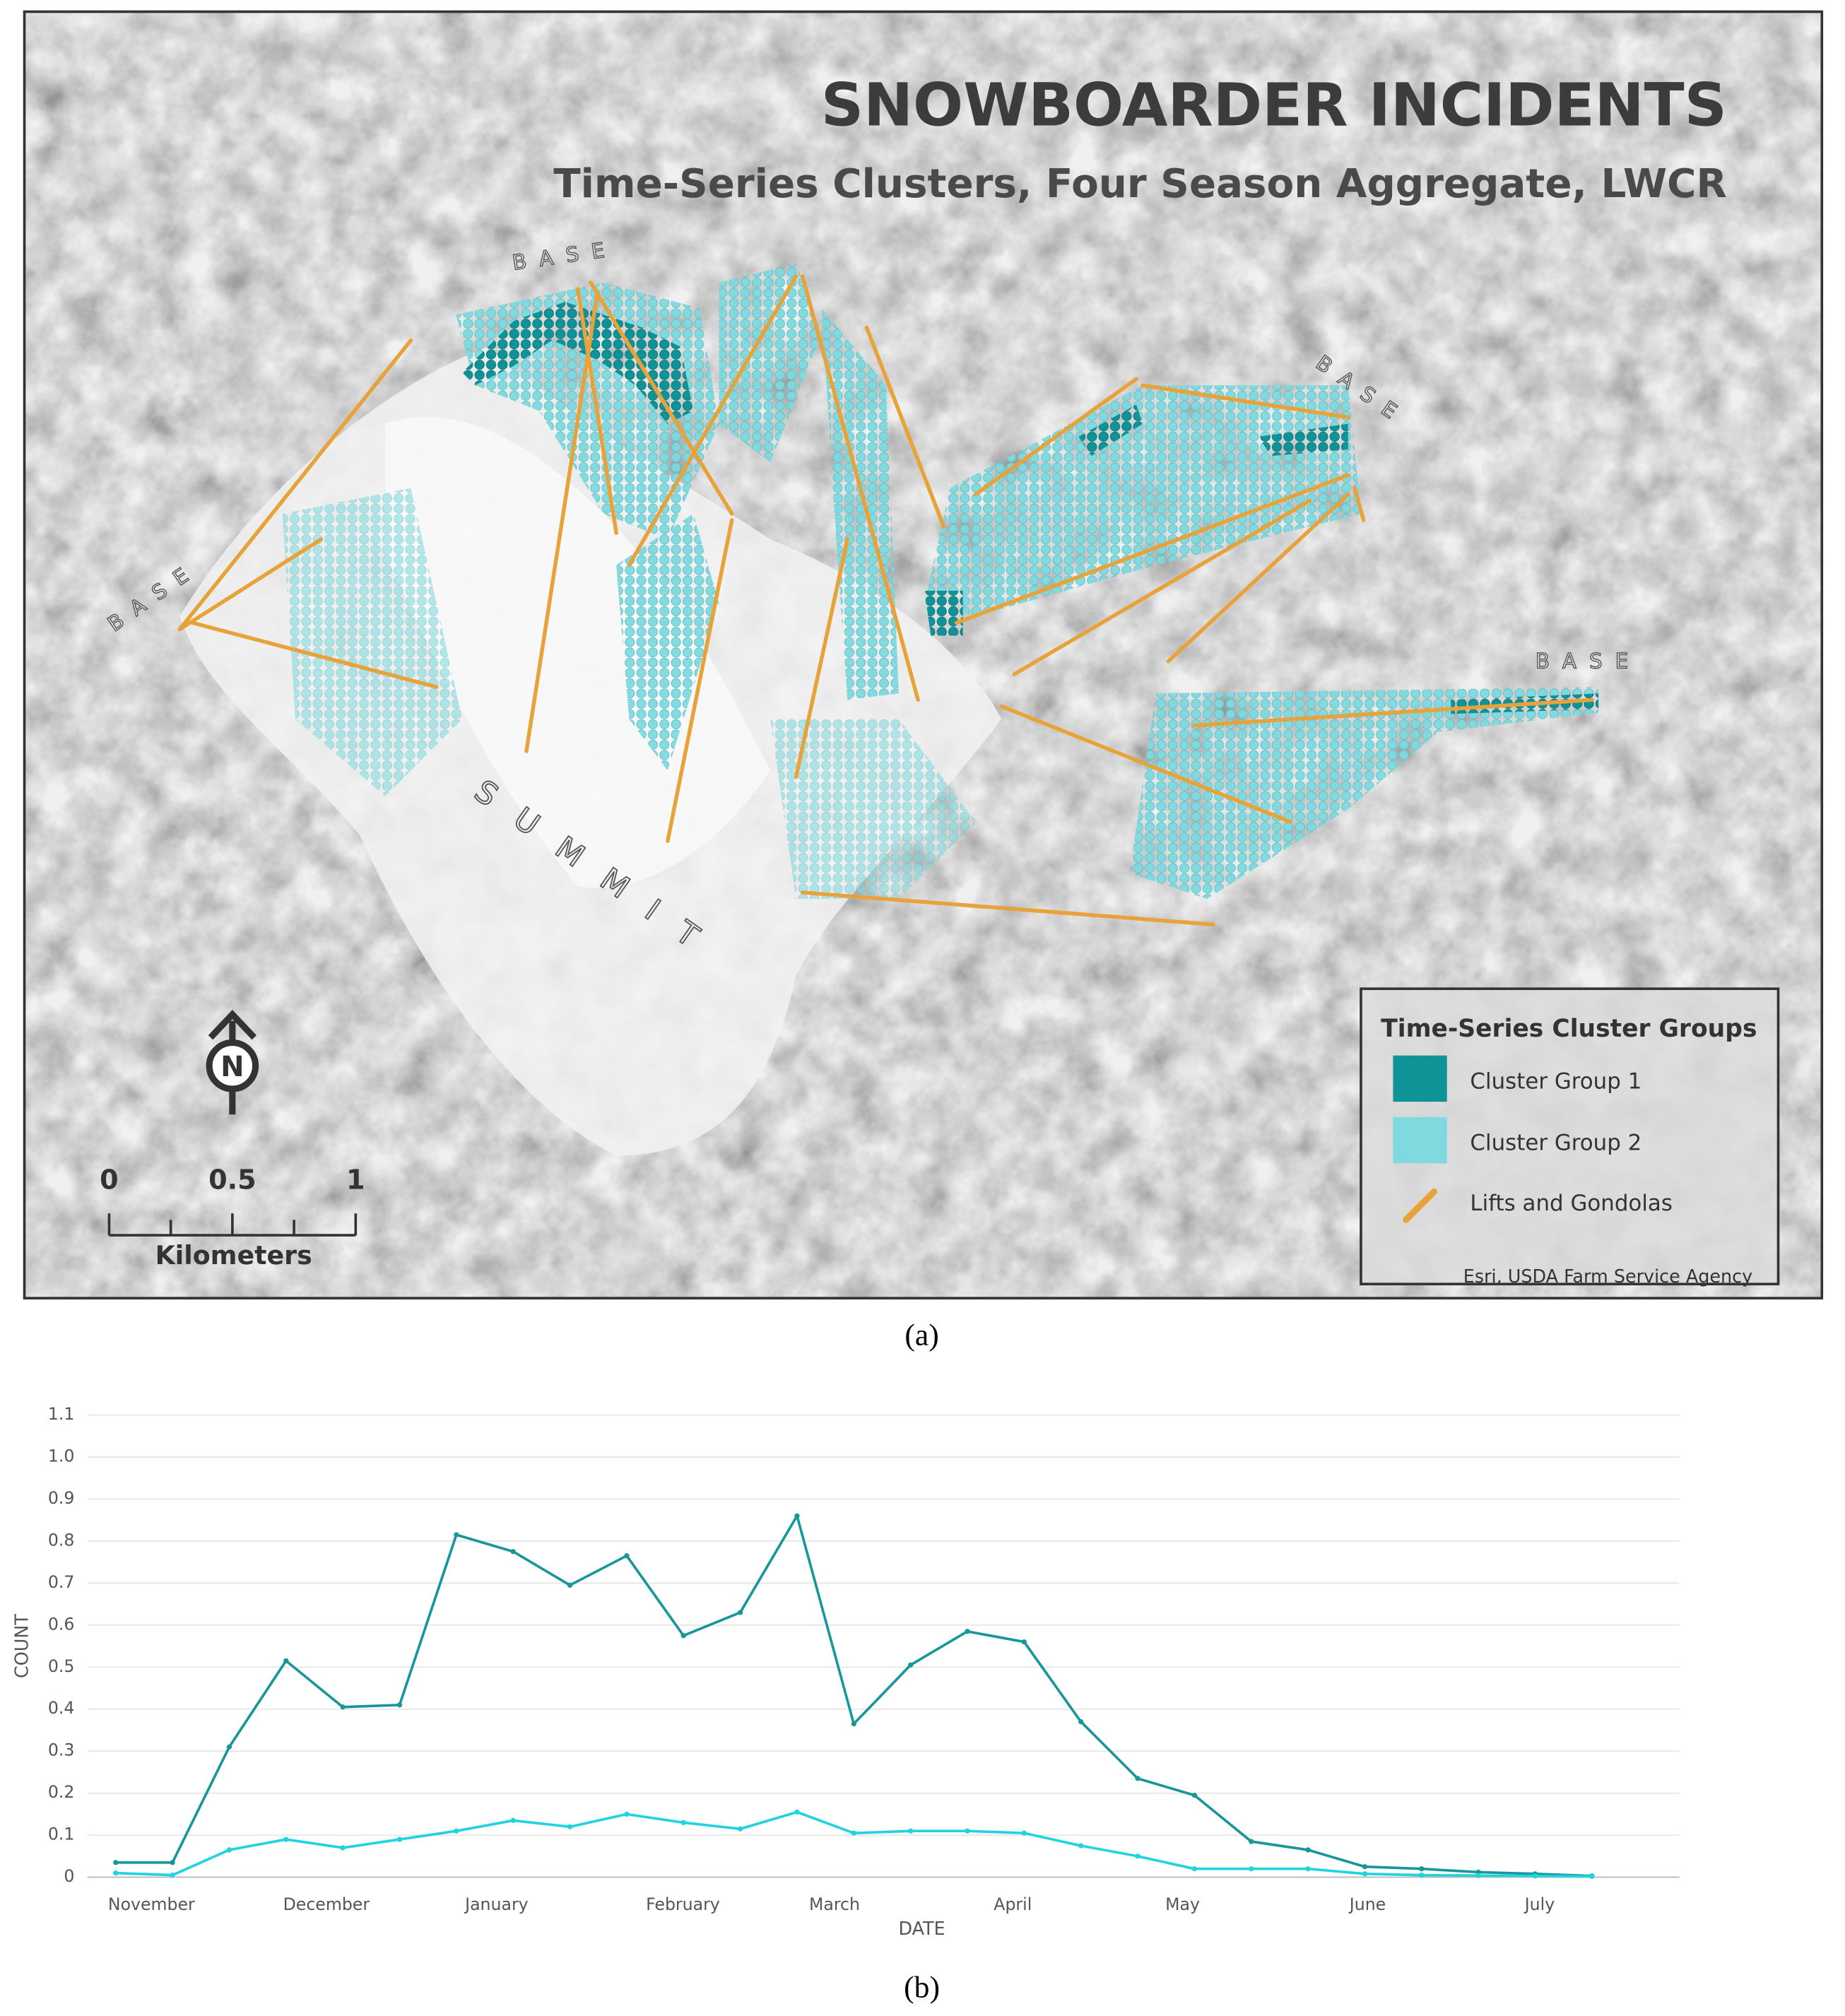 This screenshot has width=1845, height=2016. What do you see at coordinates (61, 1750) in the screenshot?
I see `y-tick-label: 0.3` at bounding box center [61, 1750].